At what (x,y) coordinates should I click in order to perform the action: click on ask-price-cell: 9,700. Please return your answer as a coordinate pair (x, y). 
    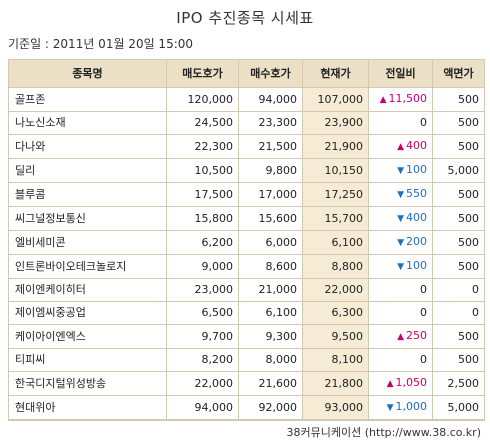
    Looking at the image, I should click on (202, 336).